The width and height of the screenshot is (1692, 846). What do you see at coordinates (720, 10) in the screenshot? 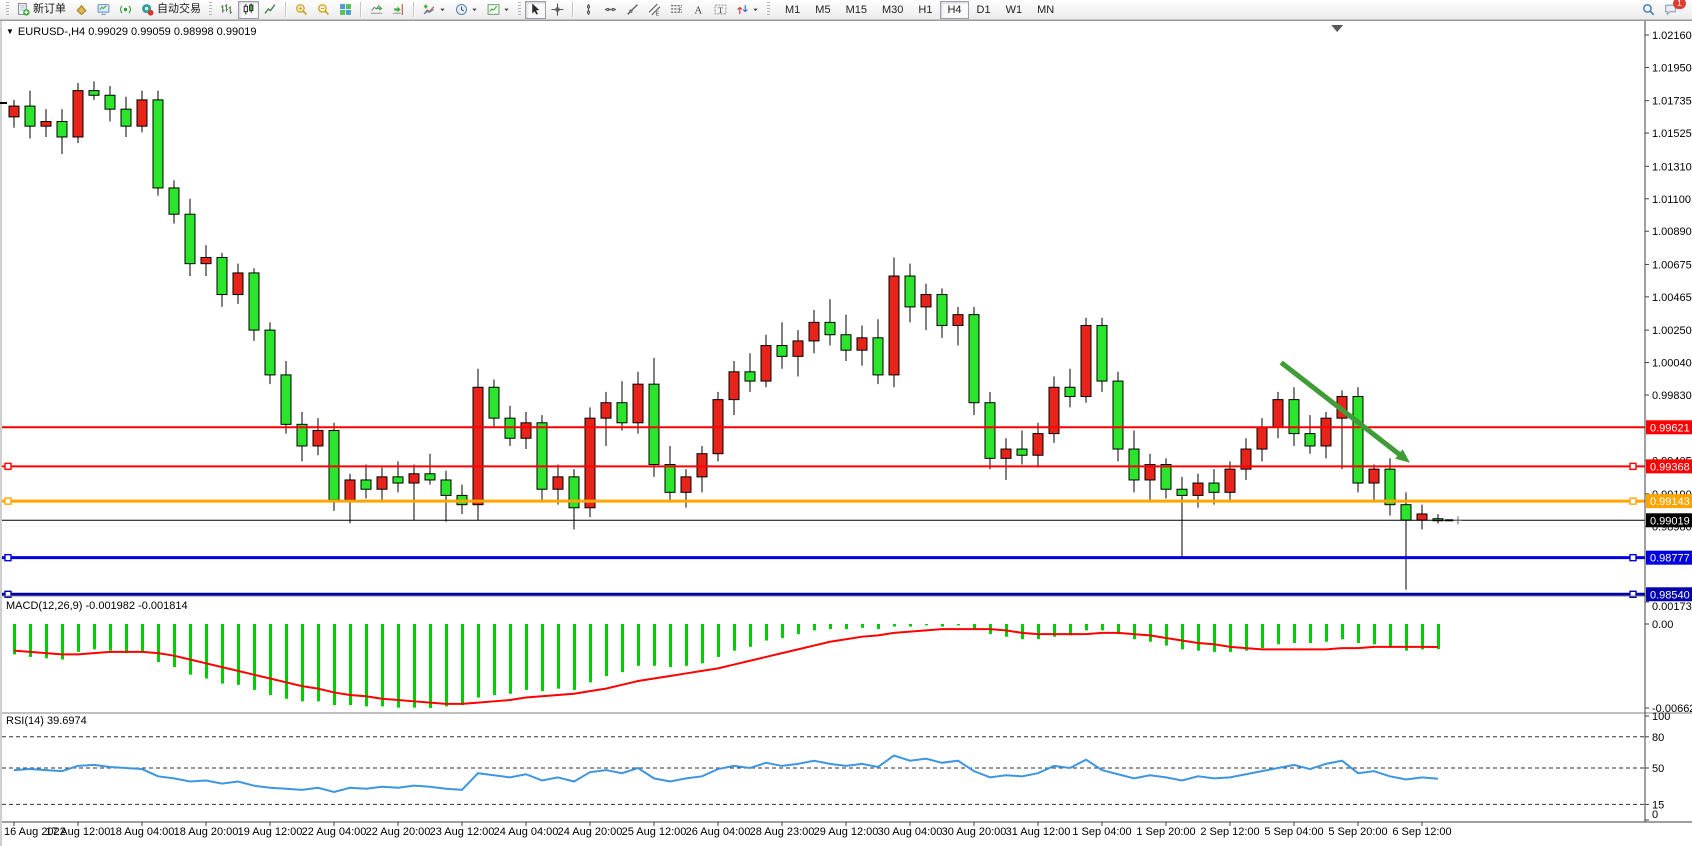
I see `text-label-button: T` at bounding box center [720, 10].